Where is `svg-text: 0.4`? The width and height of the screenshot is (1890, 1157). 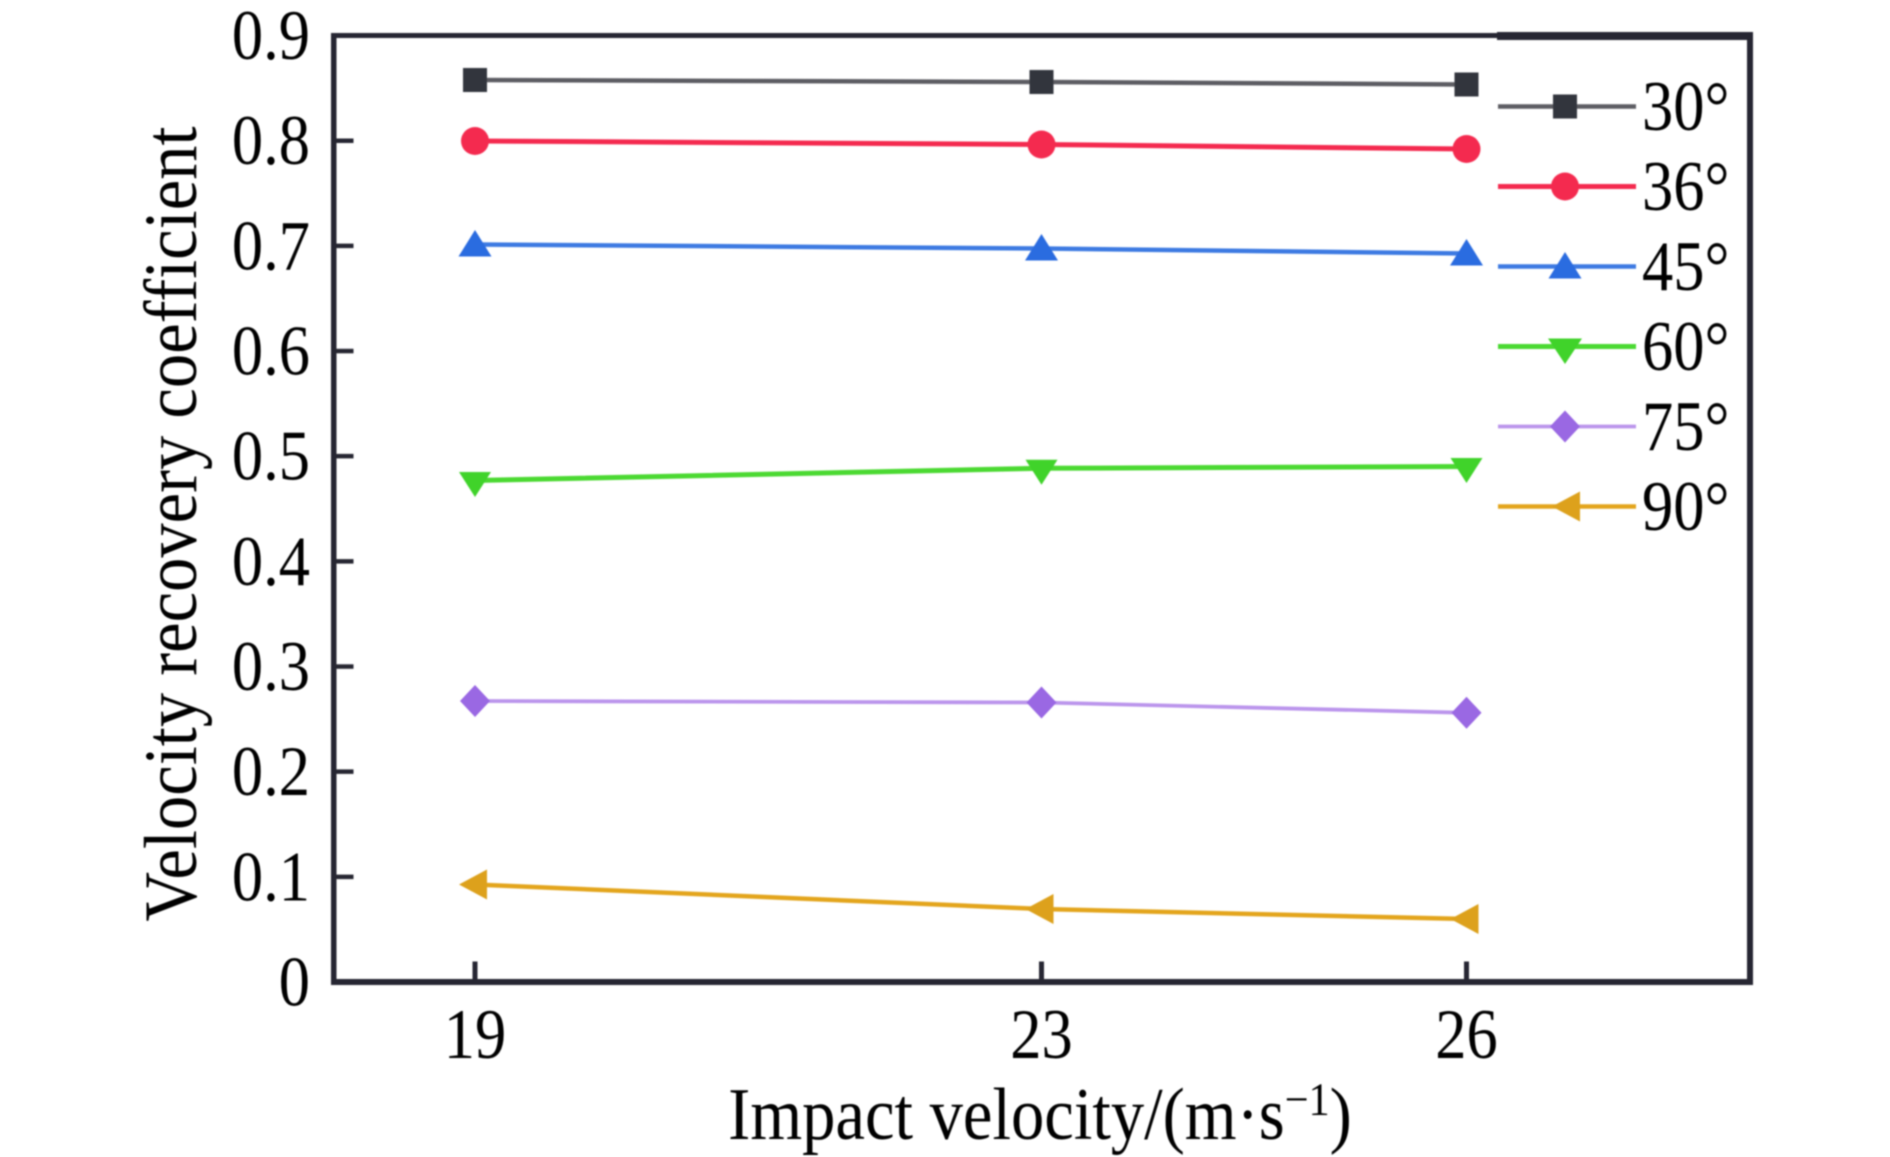
svg-text: 0.4 is located at coordinates (271, 561).